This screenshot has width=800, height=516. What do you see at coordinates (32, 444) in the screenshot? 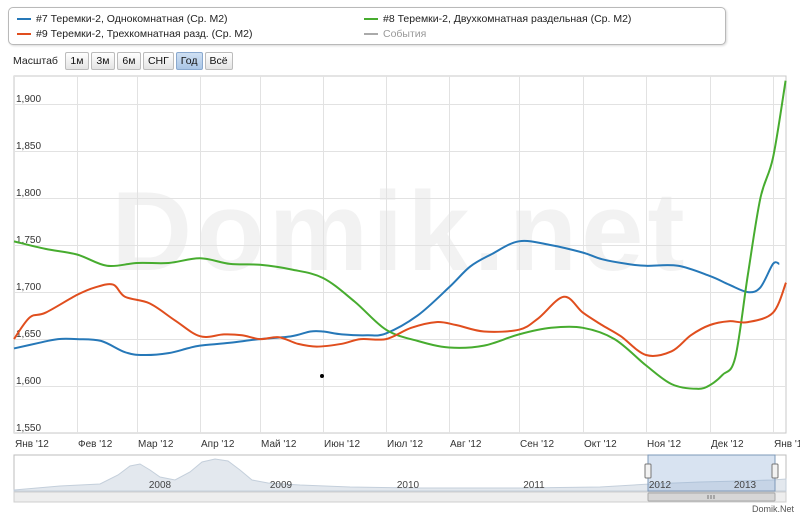
I see `x-tick-label: Янв '12` at bounding box center [32, 444].